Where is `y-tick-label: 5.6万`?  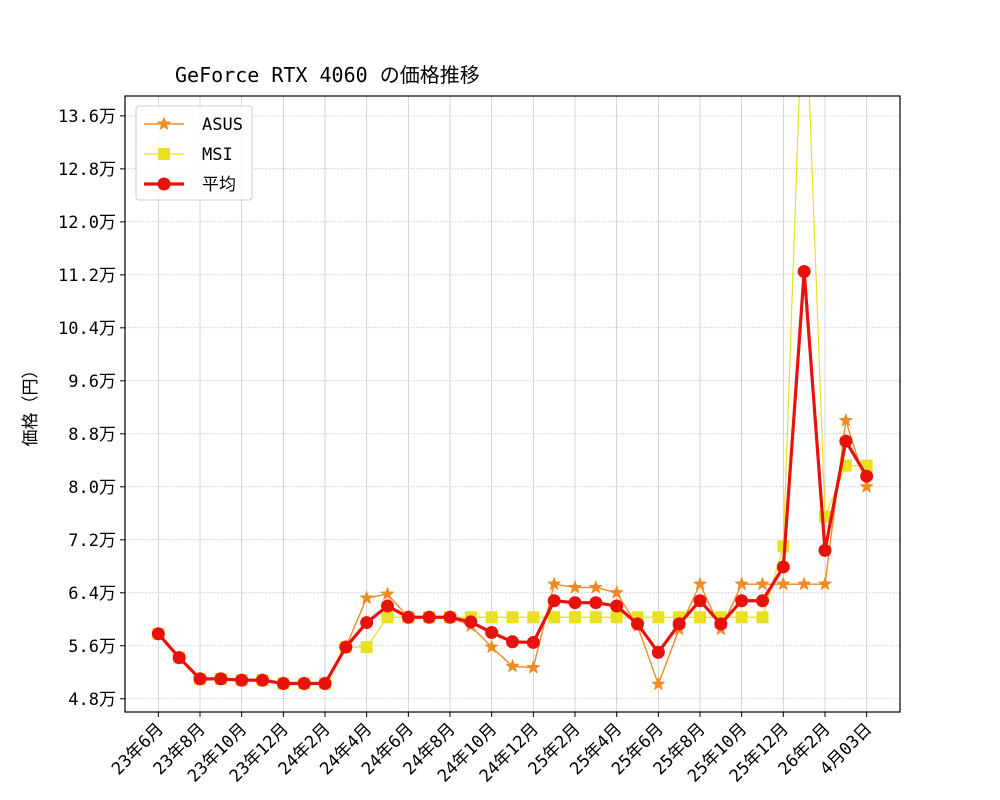 y-tick-label: 5.6万 is located at coordinates (92, 647).